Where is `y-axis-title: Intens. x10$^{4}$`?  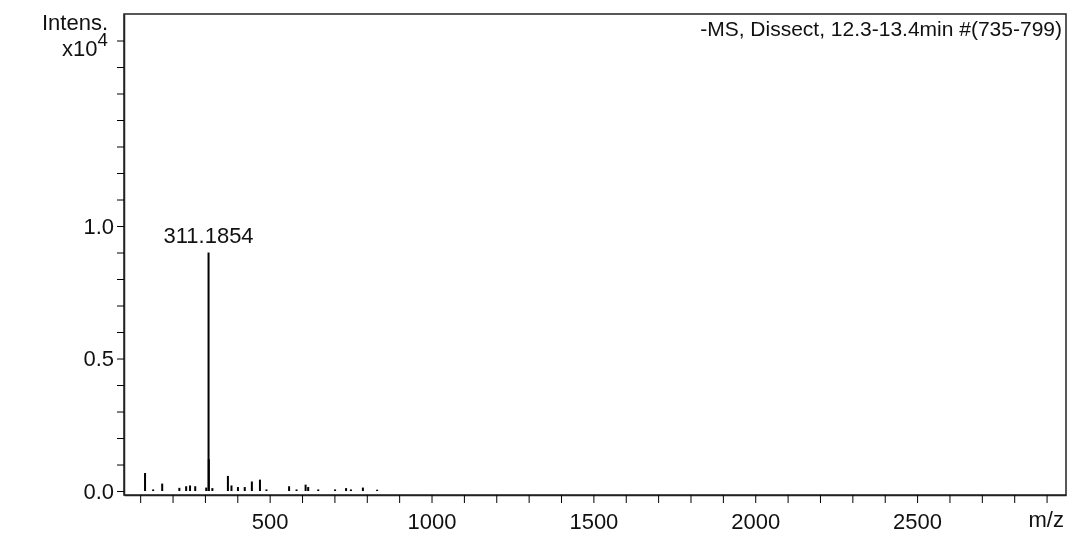 y-axis-title: Intens. x10$^{4}$ is located at coordinates (74, 35).